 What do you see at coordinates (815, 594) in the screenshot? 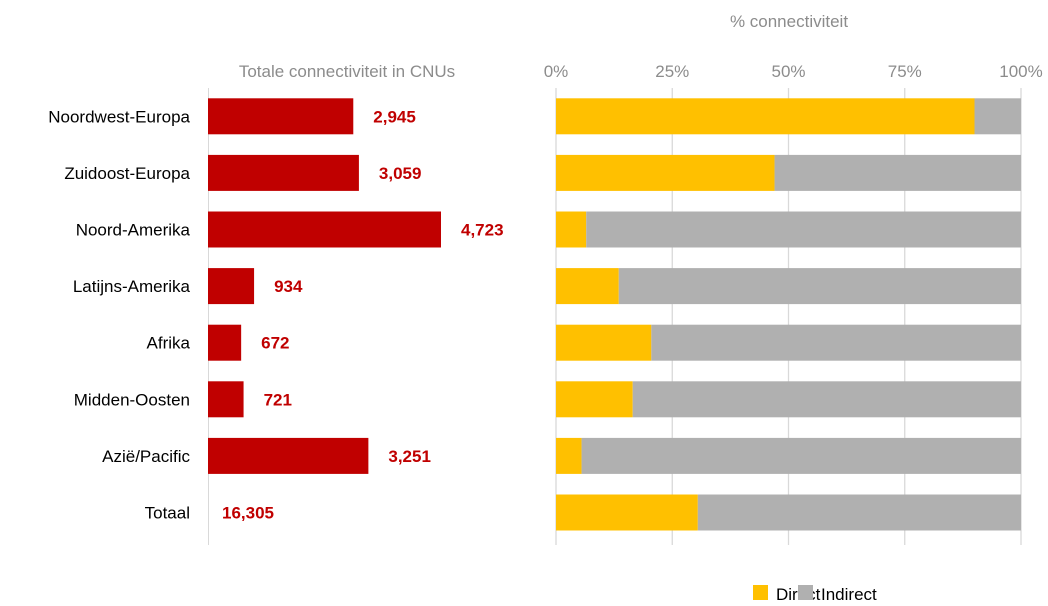
I see `legend: Direct Indirect` at bounding box center [815, 594].